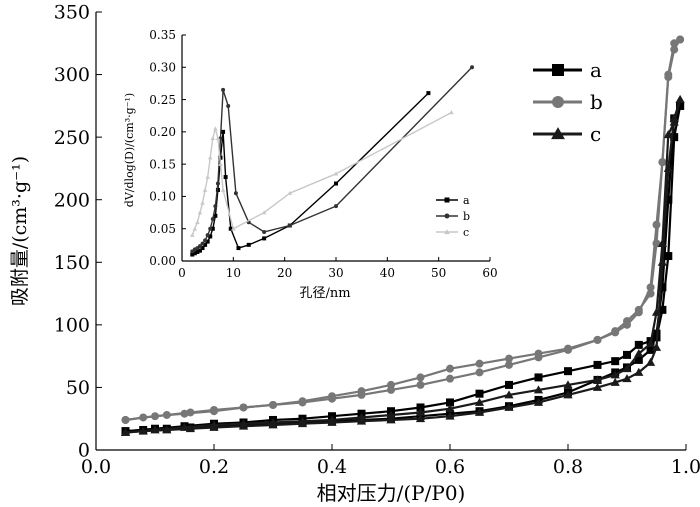  Describe the element at coordinates (72, 13) in the screenshot. I see `y-tick-label: 350` at that location.